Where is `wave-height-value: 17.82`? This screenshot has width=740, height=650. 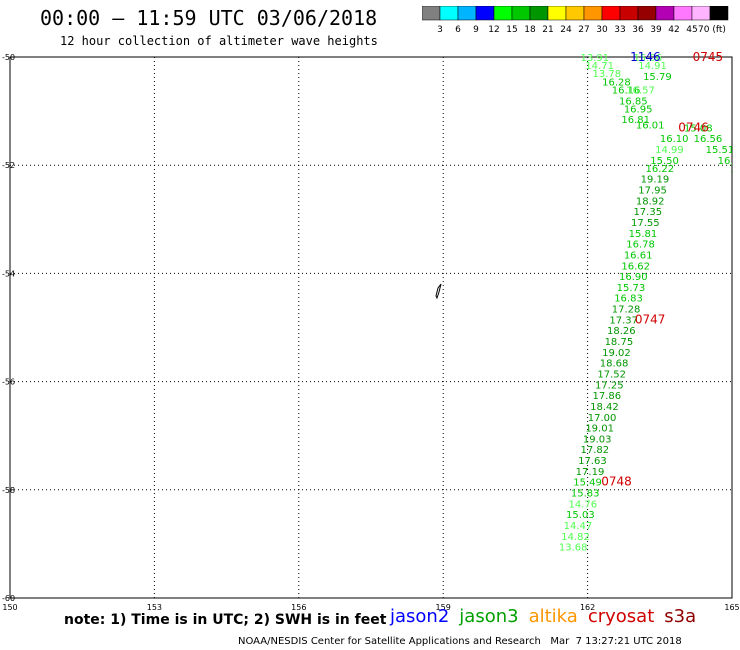
wave-height-value: 17.82 is located at coordinates (594, 450).